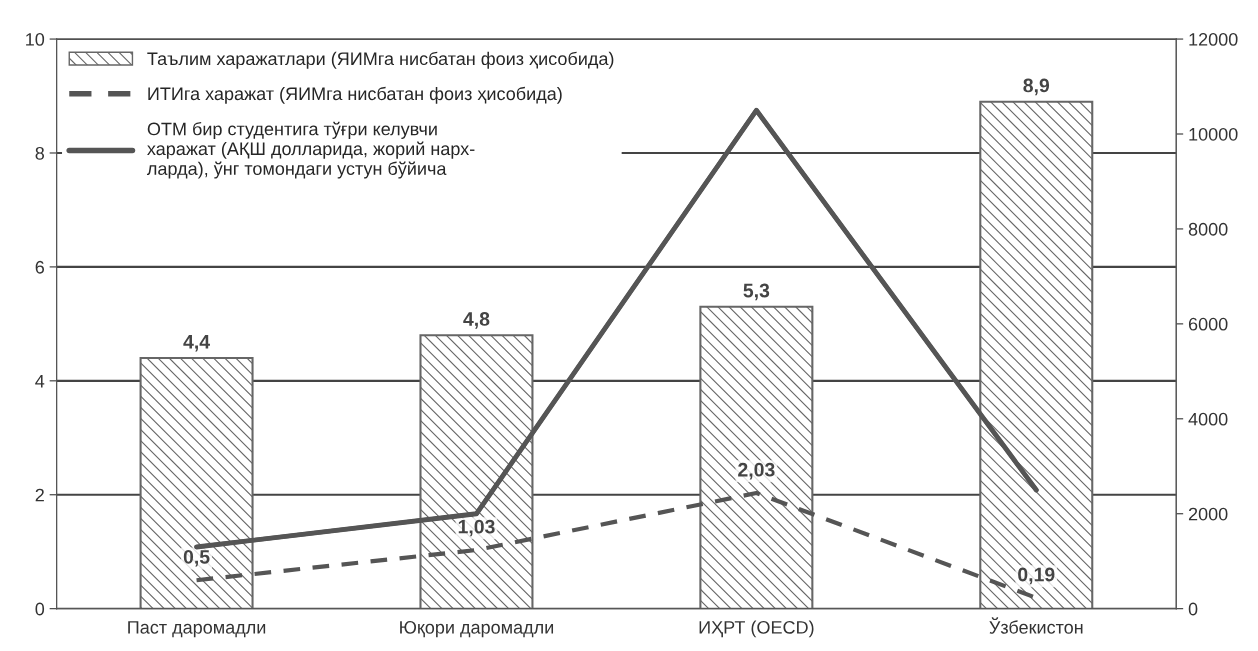  What do you see at coordinates (40, 381) in the screenshot?
I see `y-tick-label: 4` at bounding box center [40, 381].